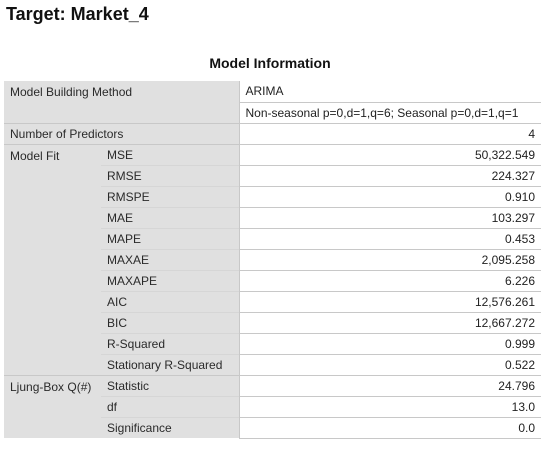  I want to click on stat-value: 13.0, so click(389, 406).